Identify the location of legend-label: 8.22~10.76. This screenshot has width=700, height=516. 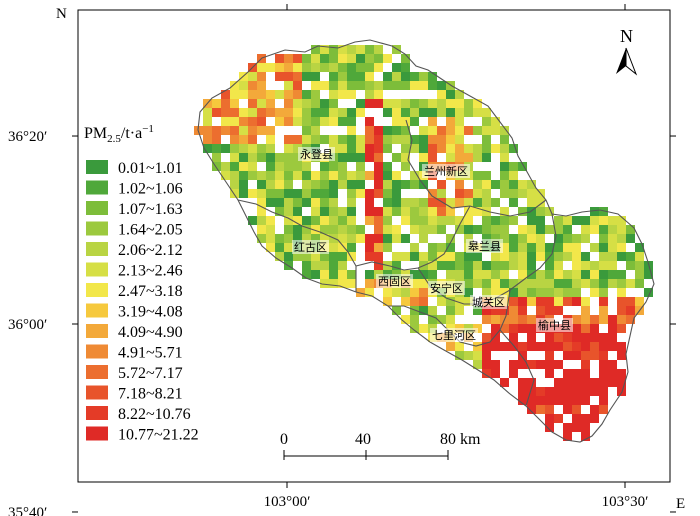
(154, 414).